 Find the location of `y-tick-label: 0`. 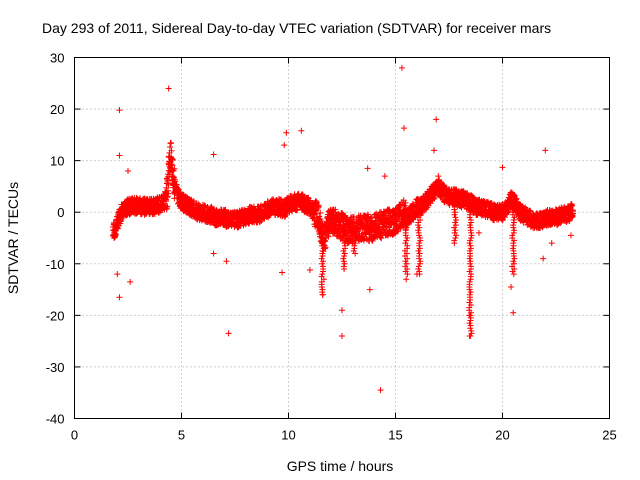

y-tick-label: 0 is located at coordinates (60, 212).